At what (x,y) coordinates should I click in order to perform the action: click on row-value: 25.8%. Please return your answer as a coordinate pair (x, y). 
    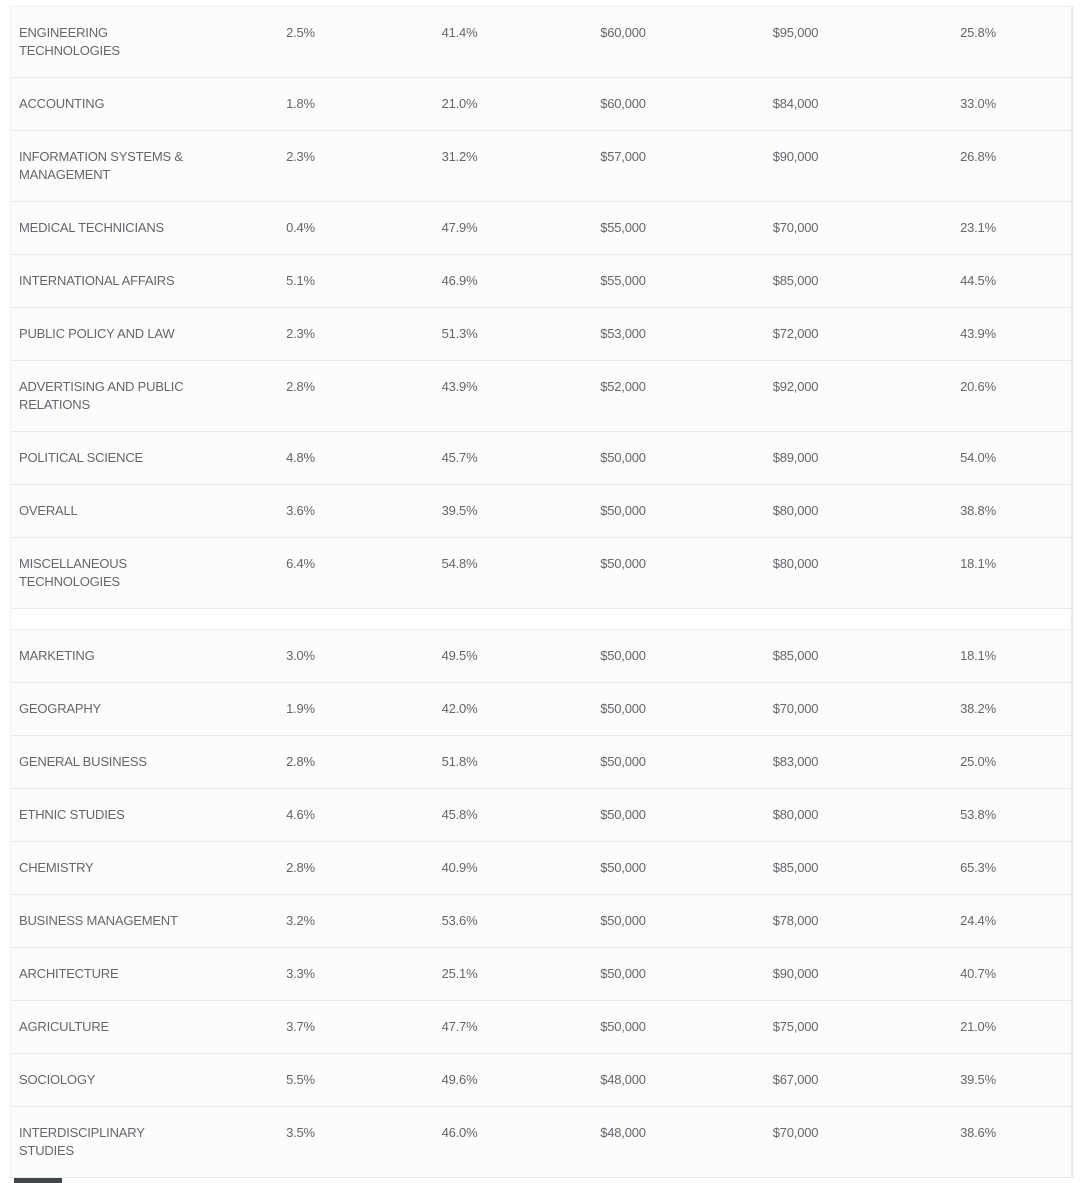
    Looking at the image, I should click on (978, 32).